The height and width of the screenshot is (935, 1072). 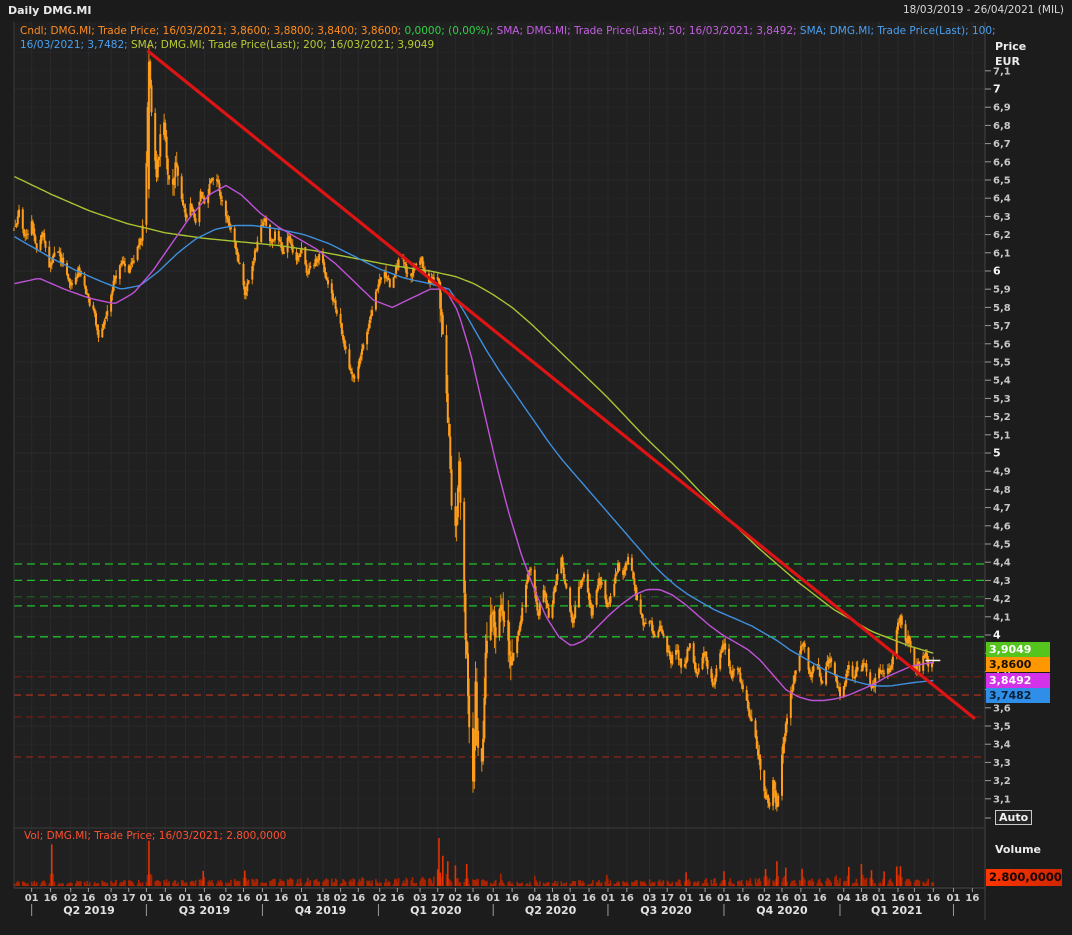 What do you see at coordinates (1002, 144) in the screenshot?
I see `price-tick-label: 6,7` at bounding box center [1002, 144].